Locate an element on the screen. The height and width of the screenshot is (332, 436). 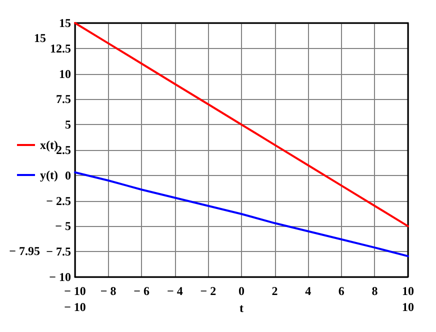
y-tick-label: 7.5 is located at coordinates (63, 99).